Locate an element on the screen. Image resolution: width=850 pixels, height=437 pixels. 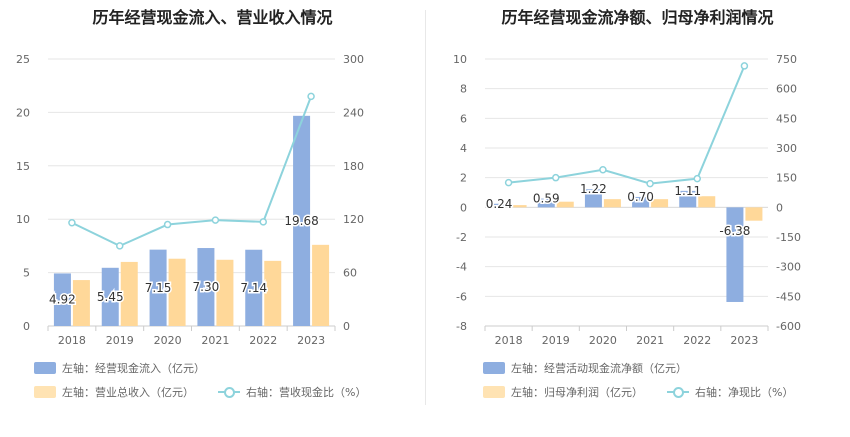
data-label: 5.45 is located at coordinates (110, 297).